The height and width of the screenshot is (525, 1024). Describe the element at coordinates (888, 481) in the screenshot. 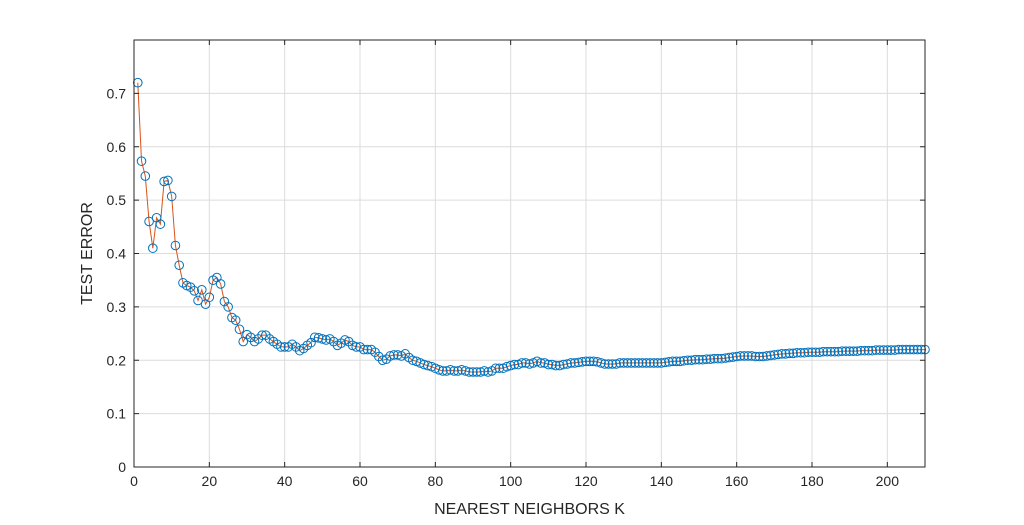

I see `x-tick-label: 200` at that location.